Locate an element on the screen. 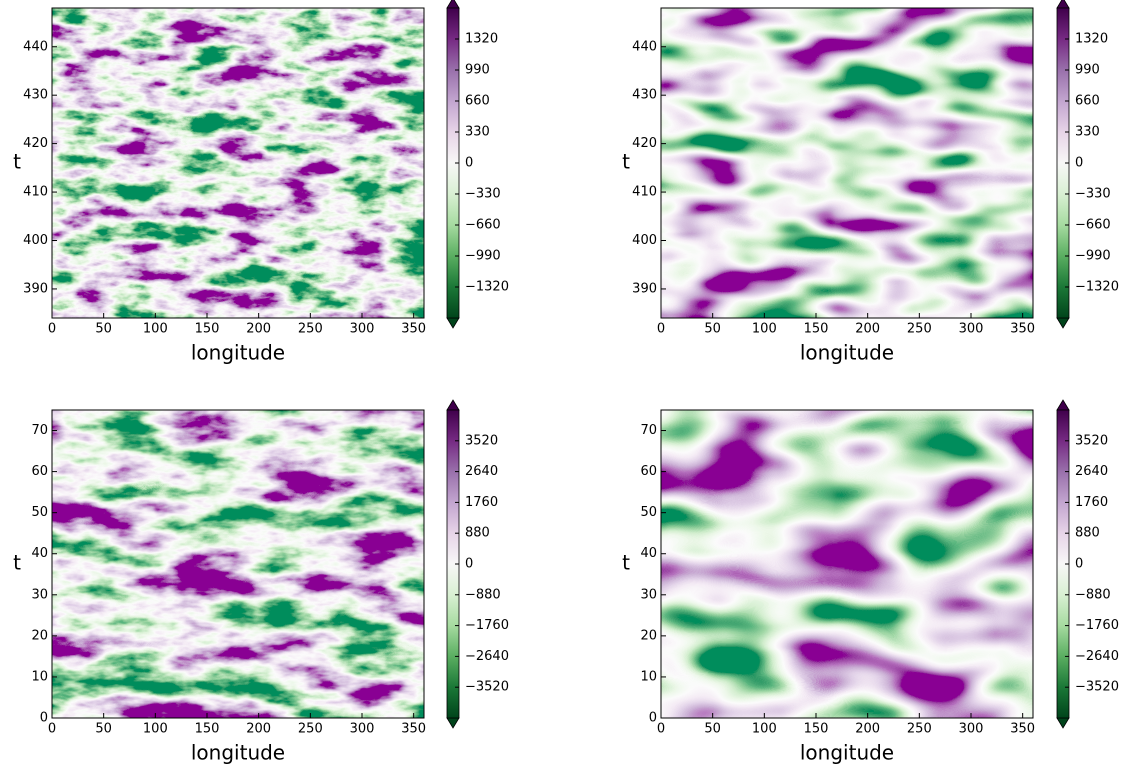 The width and height of the screenshot is (1132, 773). colorbar-tick-label: 990 is located at coordinates (1087, 70).